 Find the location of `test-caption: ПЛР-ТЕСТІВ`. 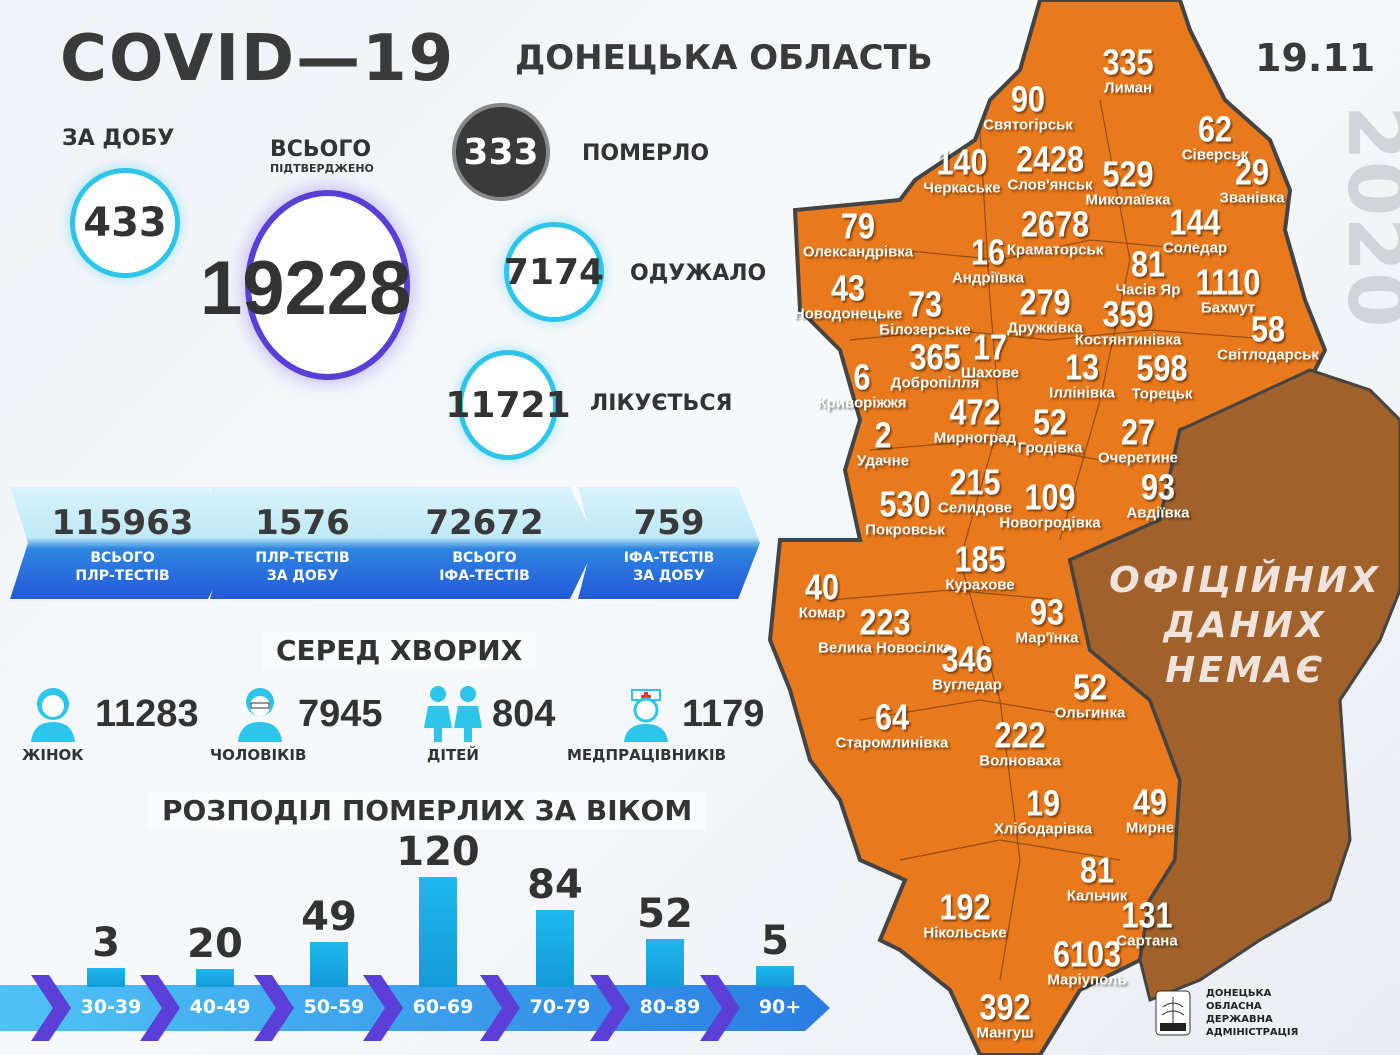

test-caption: ПЛР-ТЕСТІВ is located at coordinates (302, 558).